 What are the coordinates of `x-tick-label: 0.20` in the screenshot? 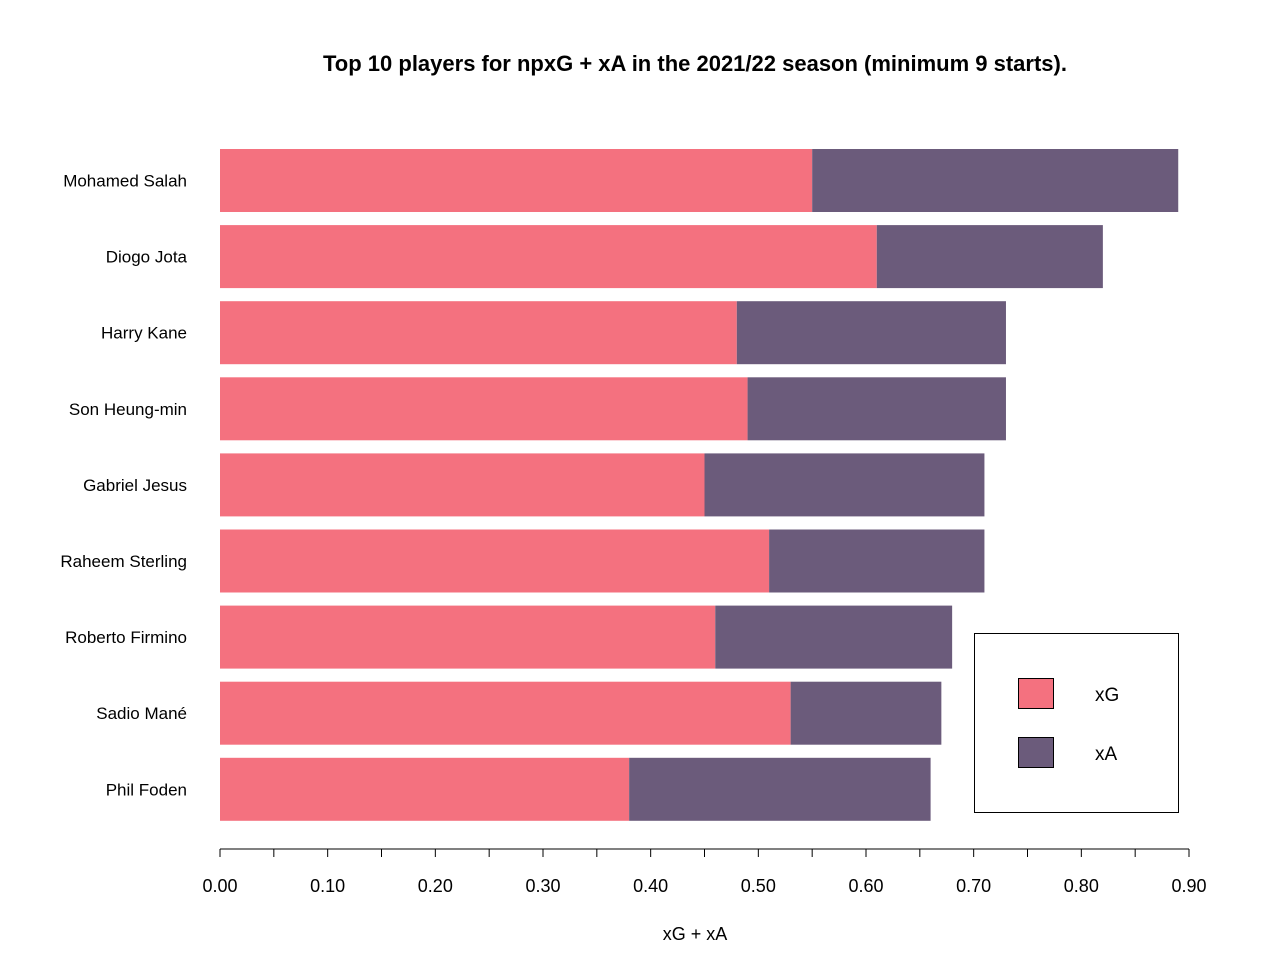 It's located at (435, 886).